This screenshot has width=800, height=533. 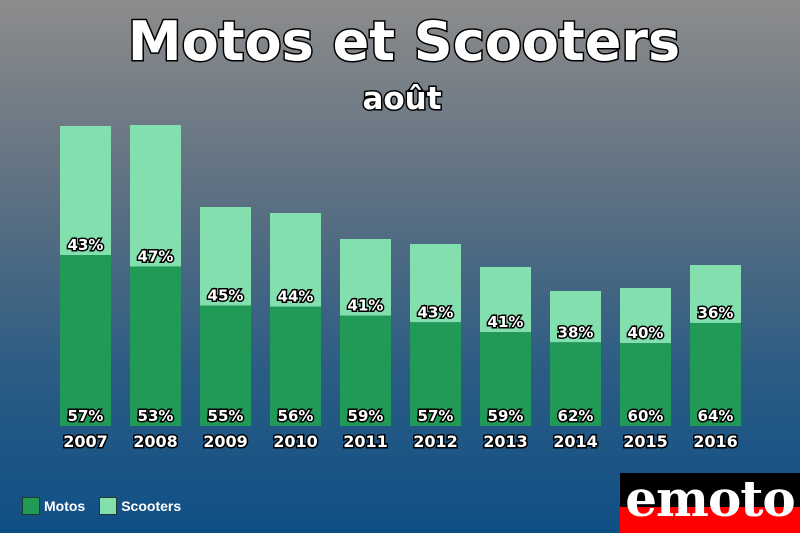 I want to click on label-scooters-2008: 47%, so click(x=156, y=256).